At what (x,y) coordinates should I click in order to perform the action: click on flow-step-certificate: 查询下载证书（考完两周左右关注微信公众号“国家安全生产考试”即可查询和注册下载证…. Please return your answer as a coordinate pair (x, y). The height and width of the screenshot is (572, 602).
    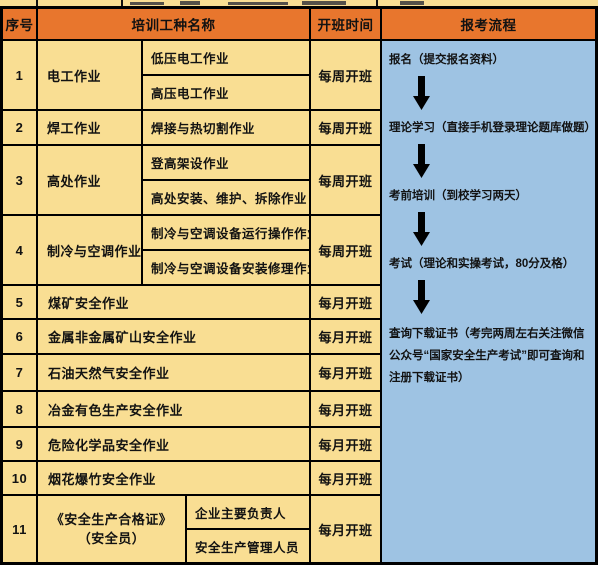
    Looking at the image, I should click on (487, 356).